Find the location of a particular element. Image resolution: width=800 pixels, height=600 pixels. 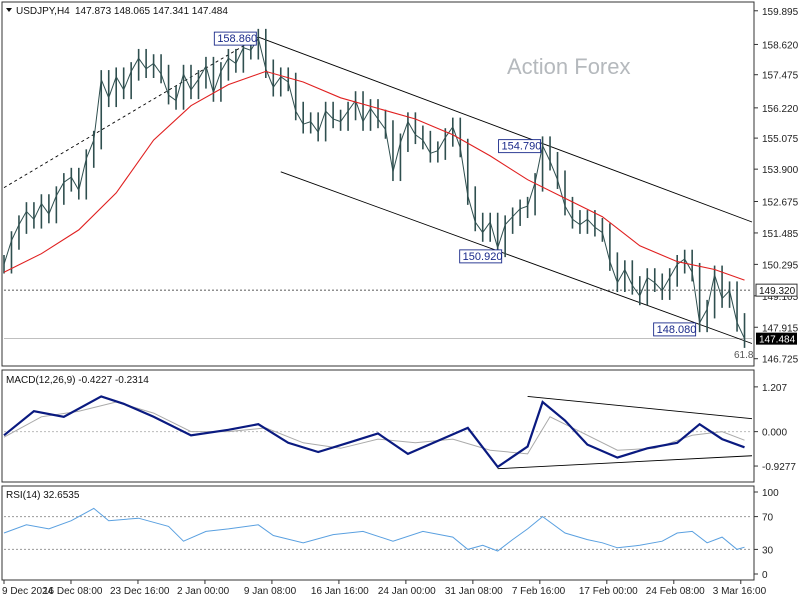

price-y-tick-label: 156.220 is located at coordinates (780, 109).